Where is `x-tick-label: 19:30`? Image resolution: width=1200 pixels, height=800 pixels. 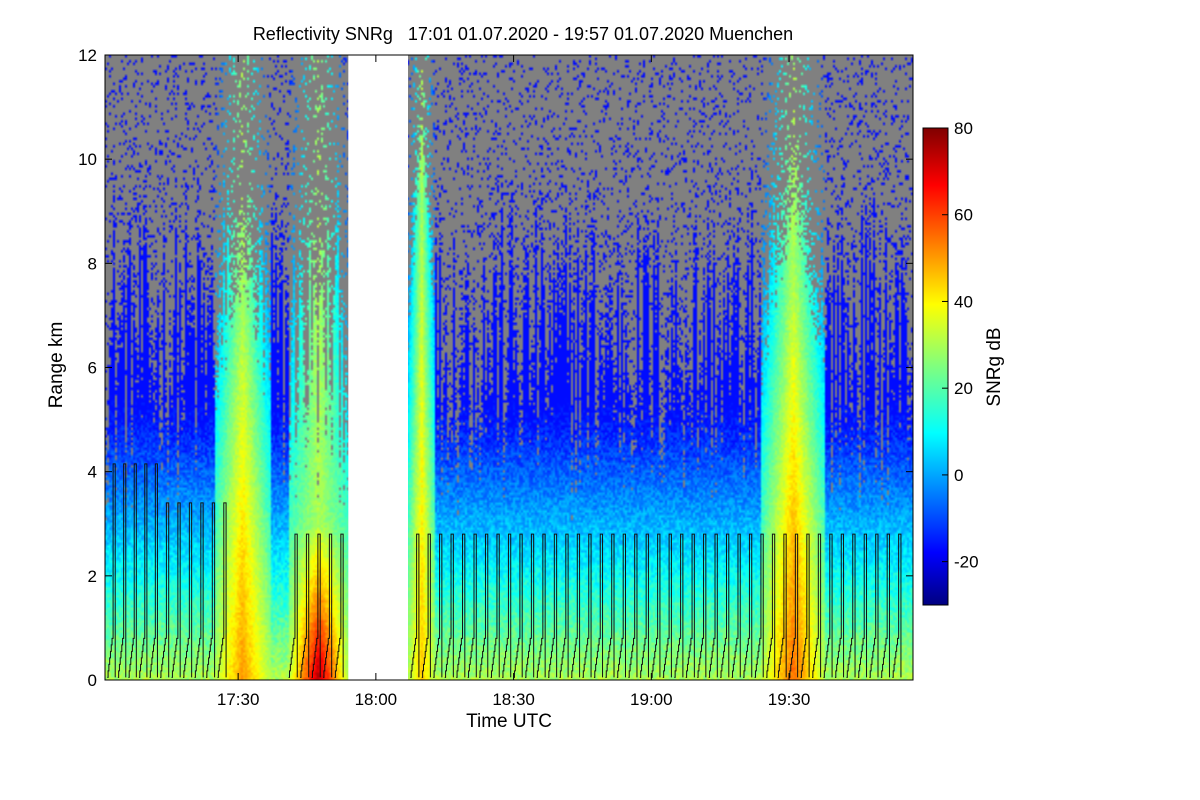
x-tick-label: 19:30 is located at coordinates (789, 699).